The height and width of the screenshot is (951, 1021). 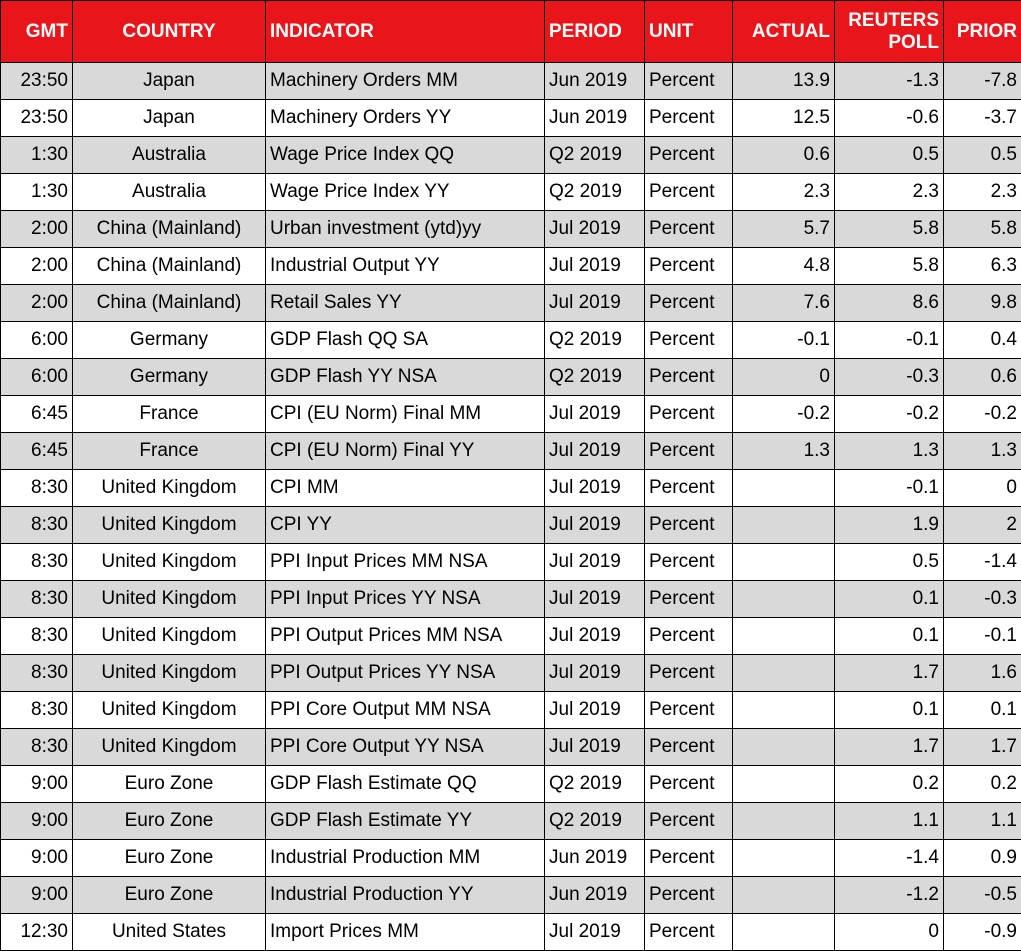 What do you see at coordinates (784, 32) in the screenshot?
I see `header-cell: ACTUAL` at bounding box center [784, 32].